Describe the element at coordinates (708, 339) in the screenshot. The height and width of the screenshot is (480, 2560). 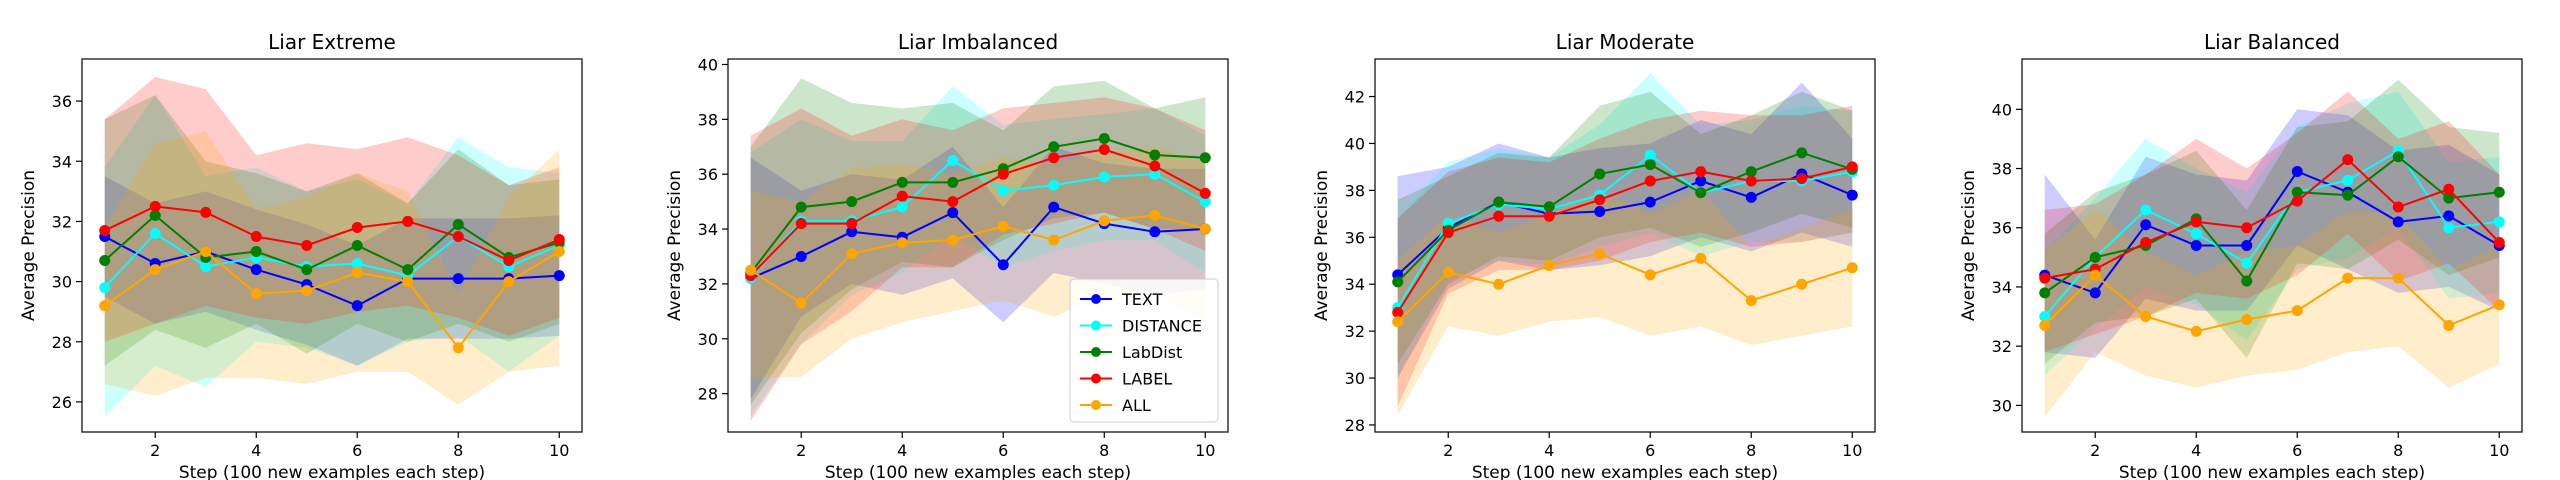
I see `y-tick-label: 30` at that location.